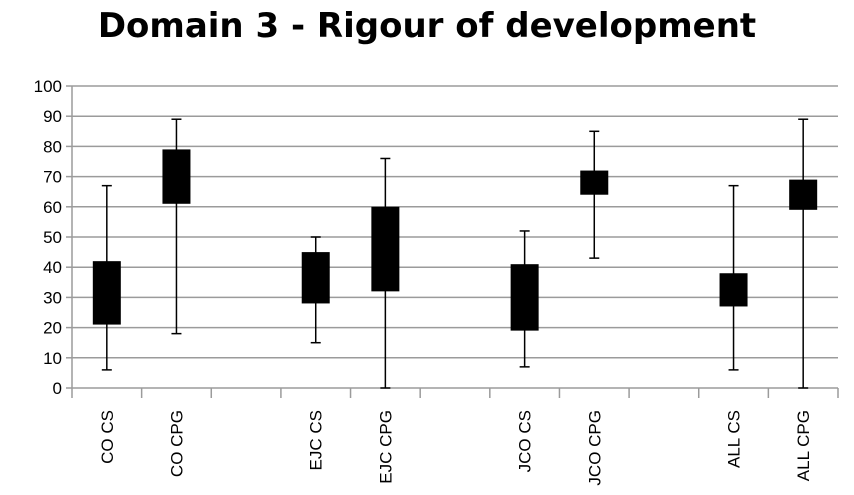 This screenshot has width=854, height=495. What do you see at coordinates (52, 116) in the screenshot?
I see `y-tick-label: 90` at bounding box center [52, 116].